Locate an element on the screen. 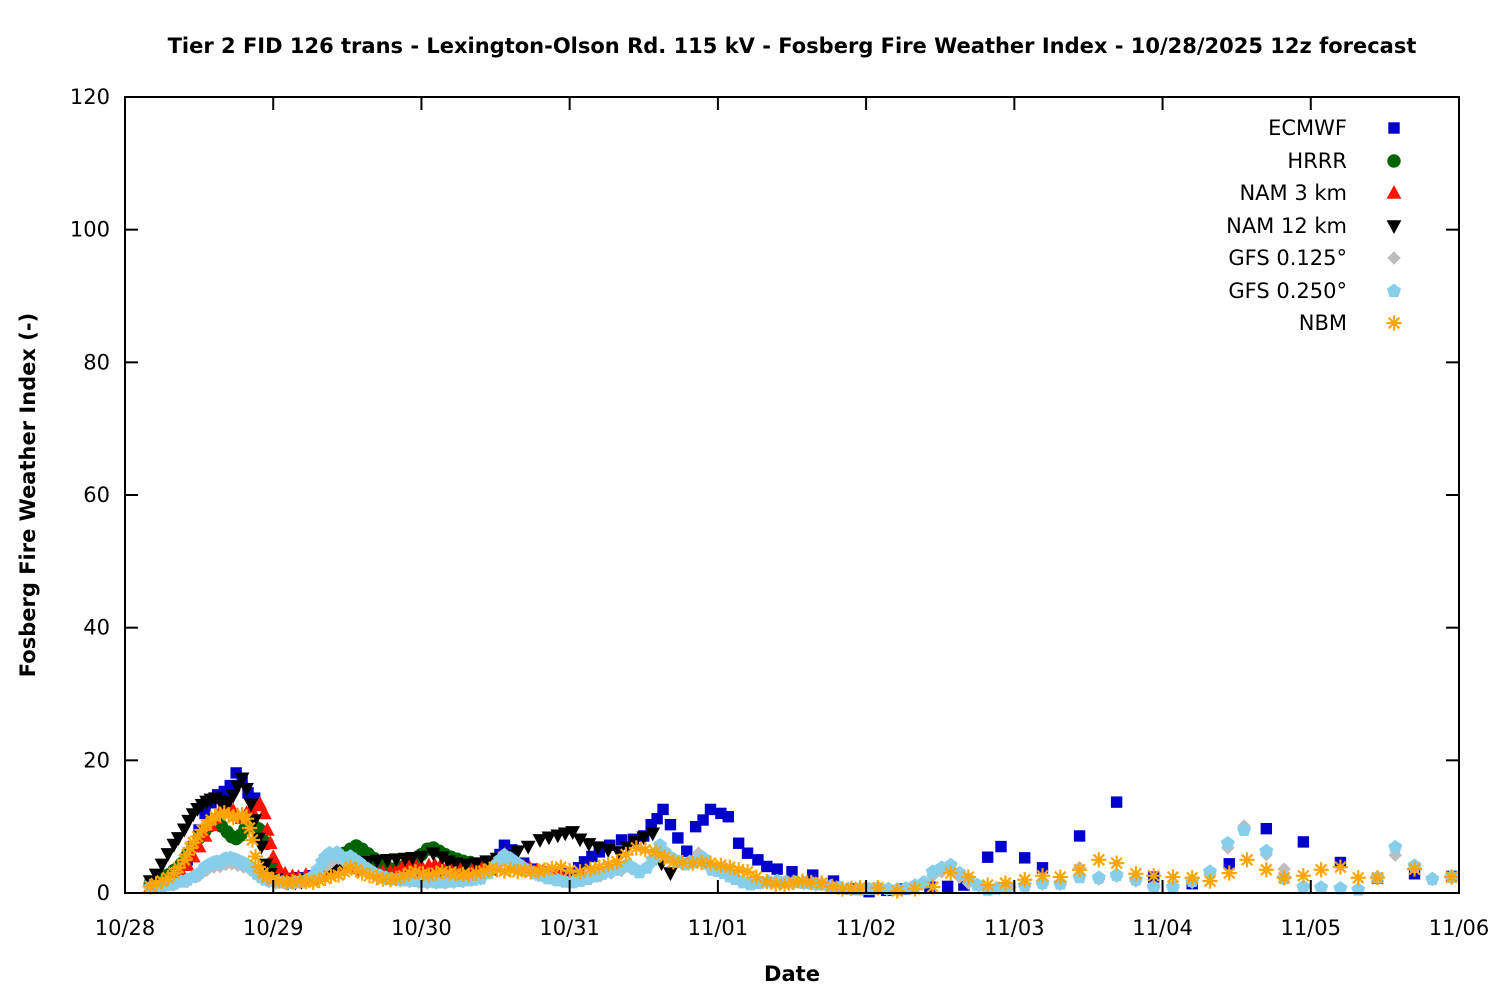  legend-item-ecmwf: ECMWF is located at coordinates (1320, 128).